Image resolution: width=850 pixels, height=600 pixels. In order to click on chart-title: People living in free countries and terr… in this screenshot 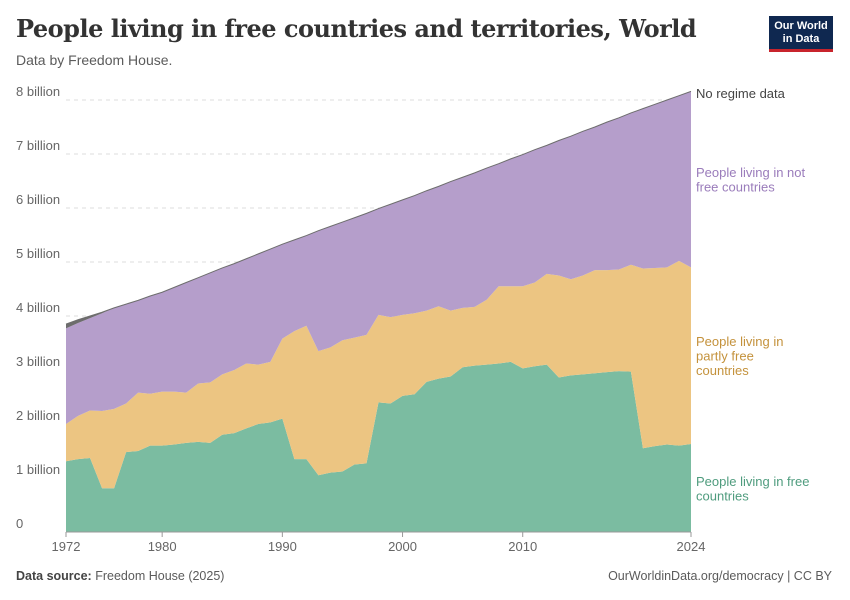, I will do `click(356, 28)`.